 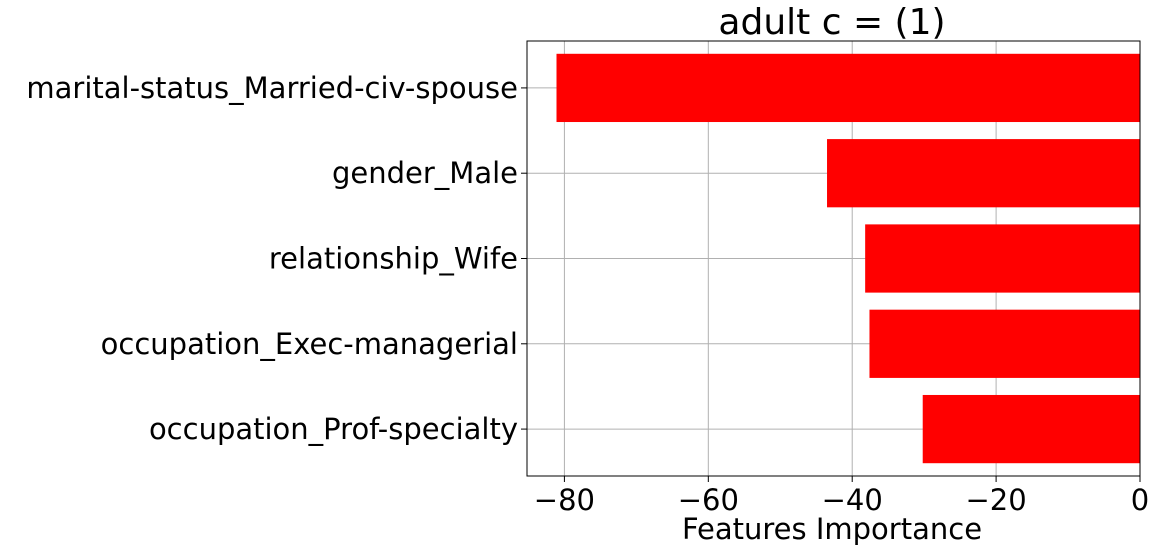 What do you see at coordinates (832, 529) in the screenshot?
I see `x-axis-label: Features Importance` at bounding box center [832, 529].